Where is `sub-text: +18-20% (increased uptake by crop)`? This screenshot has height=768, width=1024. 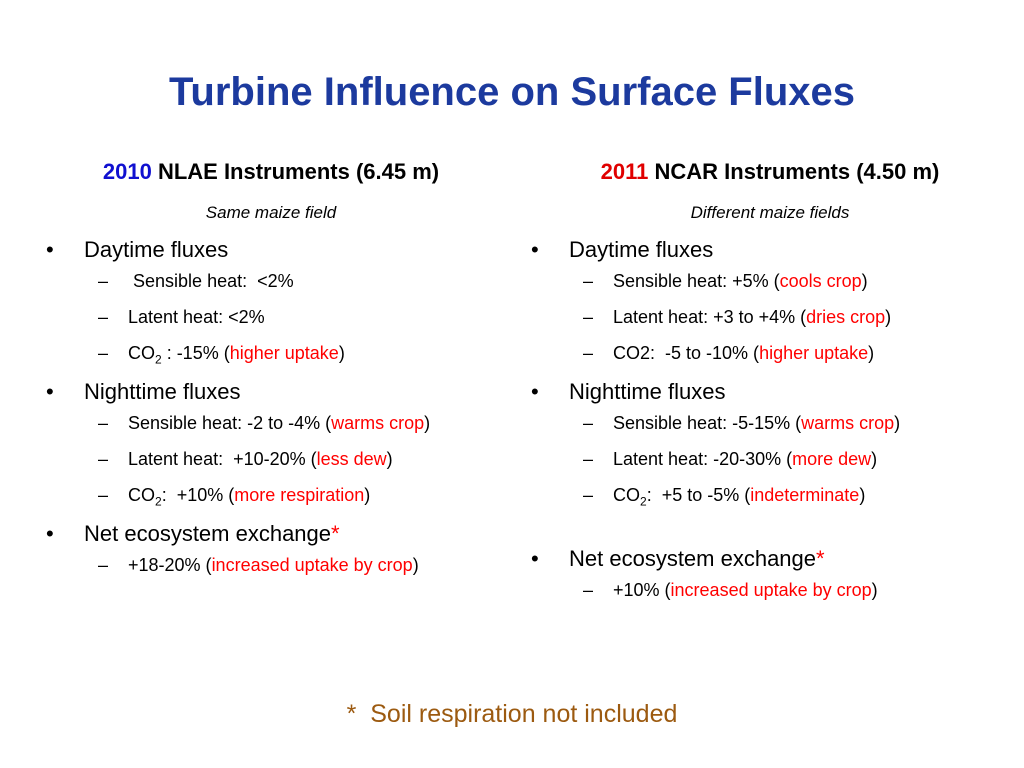 sub-text: +18-20% (increased uptake by crop) is located at coordinates (308, 565).